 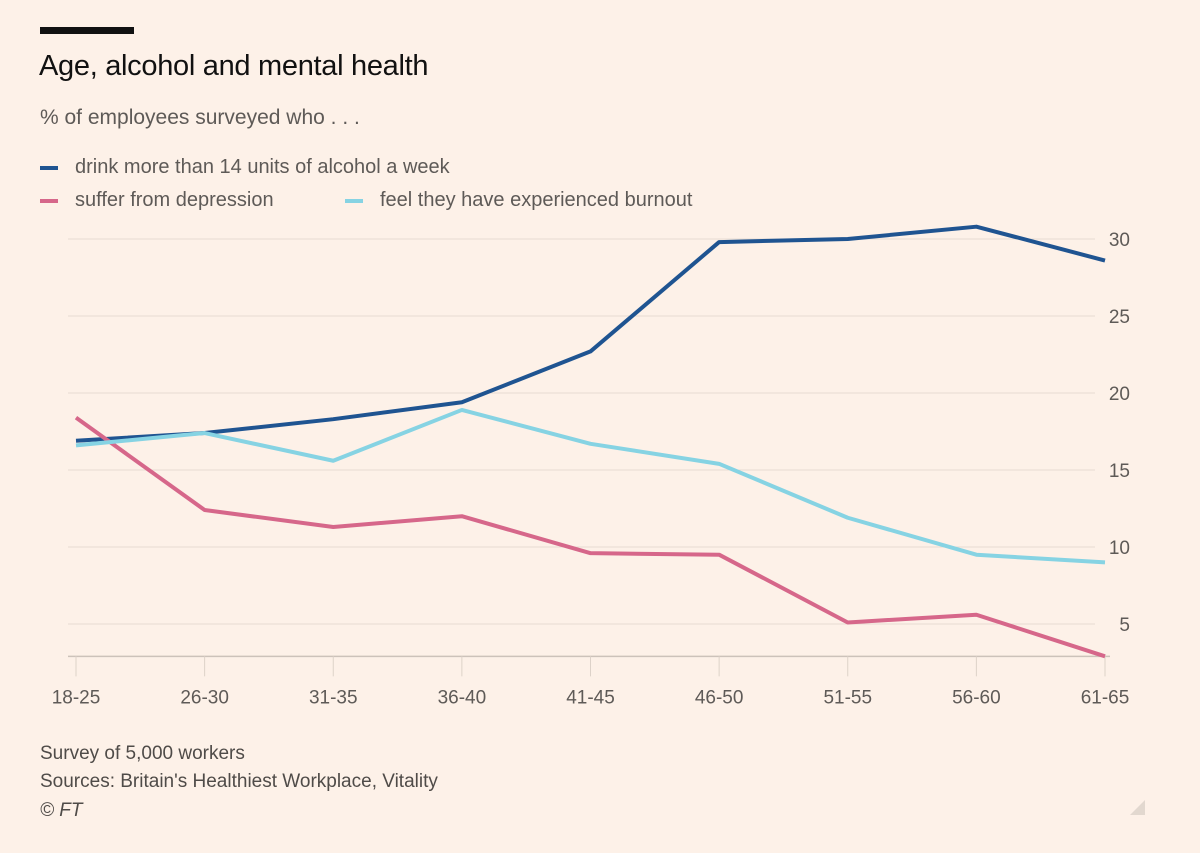 I want to click on x-tick-label: 61-65, so click(x=1105, y=697).